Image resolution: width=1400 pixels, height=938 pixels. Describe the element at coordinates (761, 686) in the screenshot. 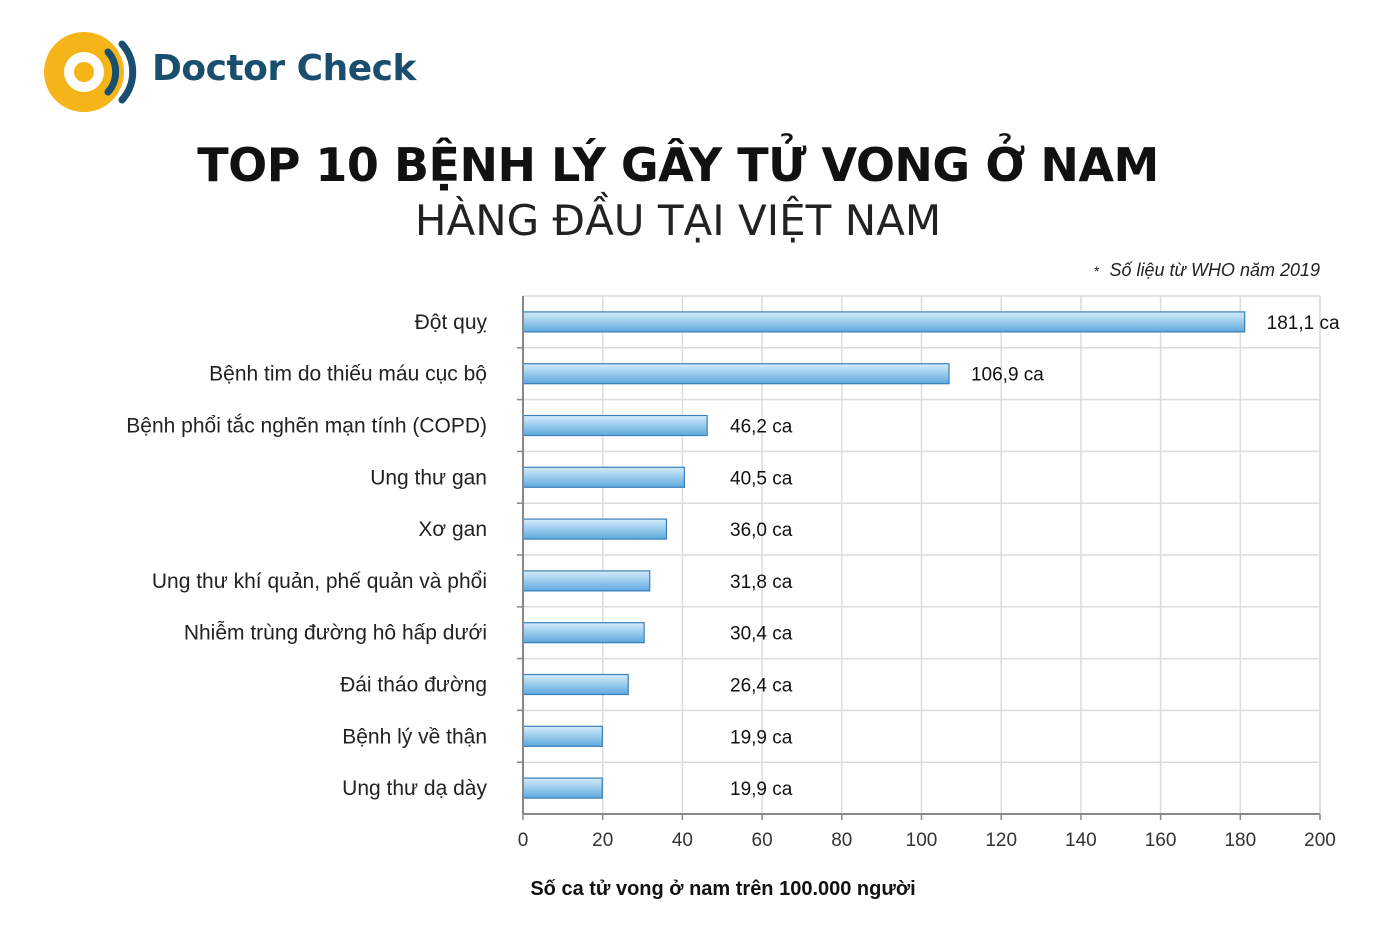

I see `data-label: 26,4 ca` at that location.